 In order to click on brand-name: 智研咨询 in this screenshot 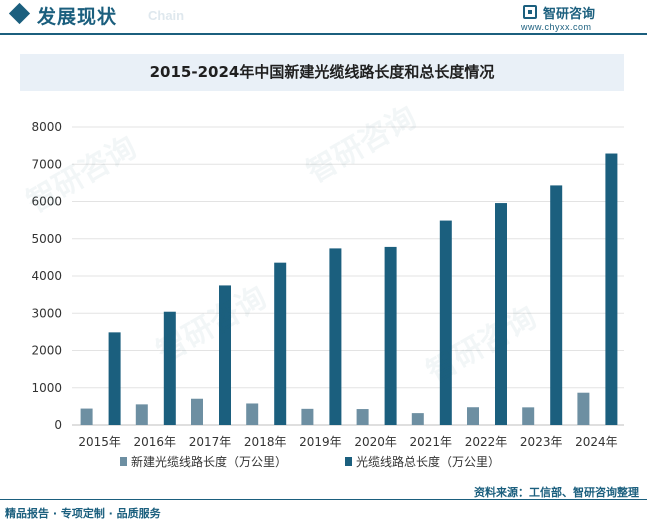, I will do `click(569, 14)`.